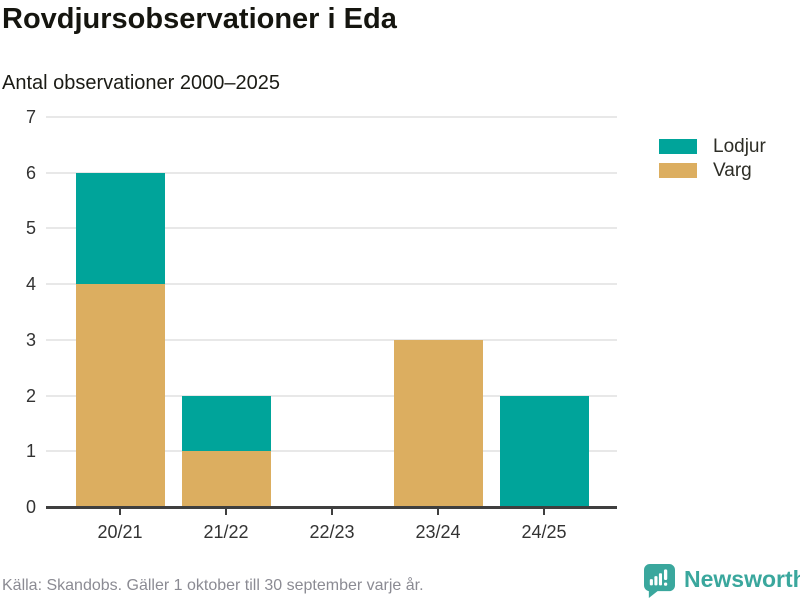 The image size is (800, 600). I want to click on legend-swatch-lodjur, so click(678, 146).